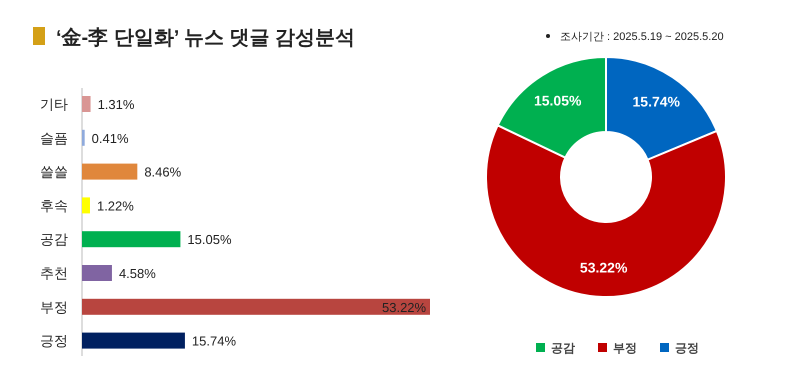 The height and width of the screenshot is (386, 800). Describe the element at coordinates (137, 273) in the screenshot. I see `data-label: 4.58%` at that location.